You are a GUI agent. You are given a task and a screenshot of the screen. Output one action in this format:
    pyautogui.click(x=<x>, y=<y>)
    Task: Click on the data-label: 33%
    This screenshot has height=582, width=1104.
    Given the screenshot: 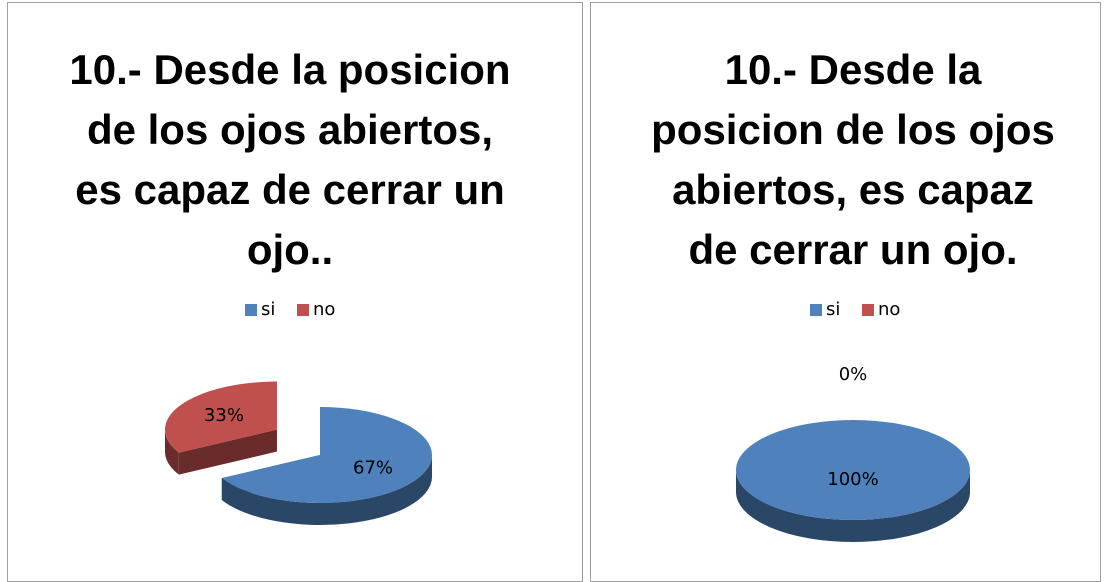 What is the action you would take?
    pyautogui.click(x=224, y=415)
    